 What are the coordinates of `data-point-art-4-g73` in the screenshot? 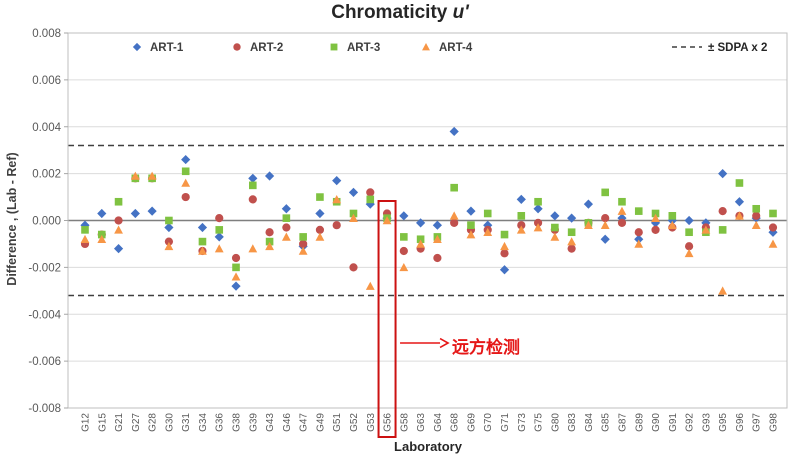 It's located at (521, 229).